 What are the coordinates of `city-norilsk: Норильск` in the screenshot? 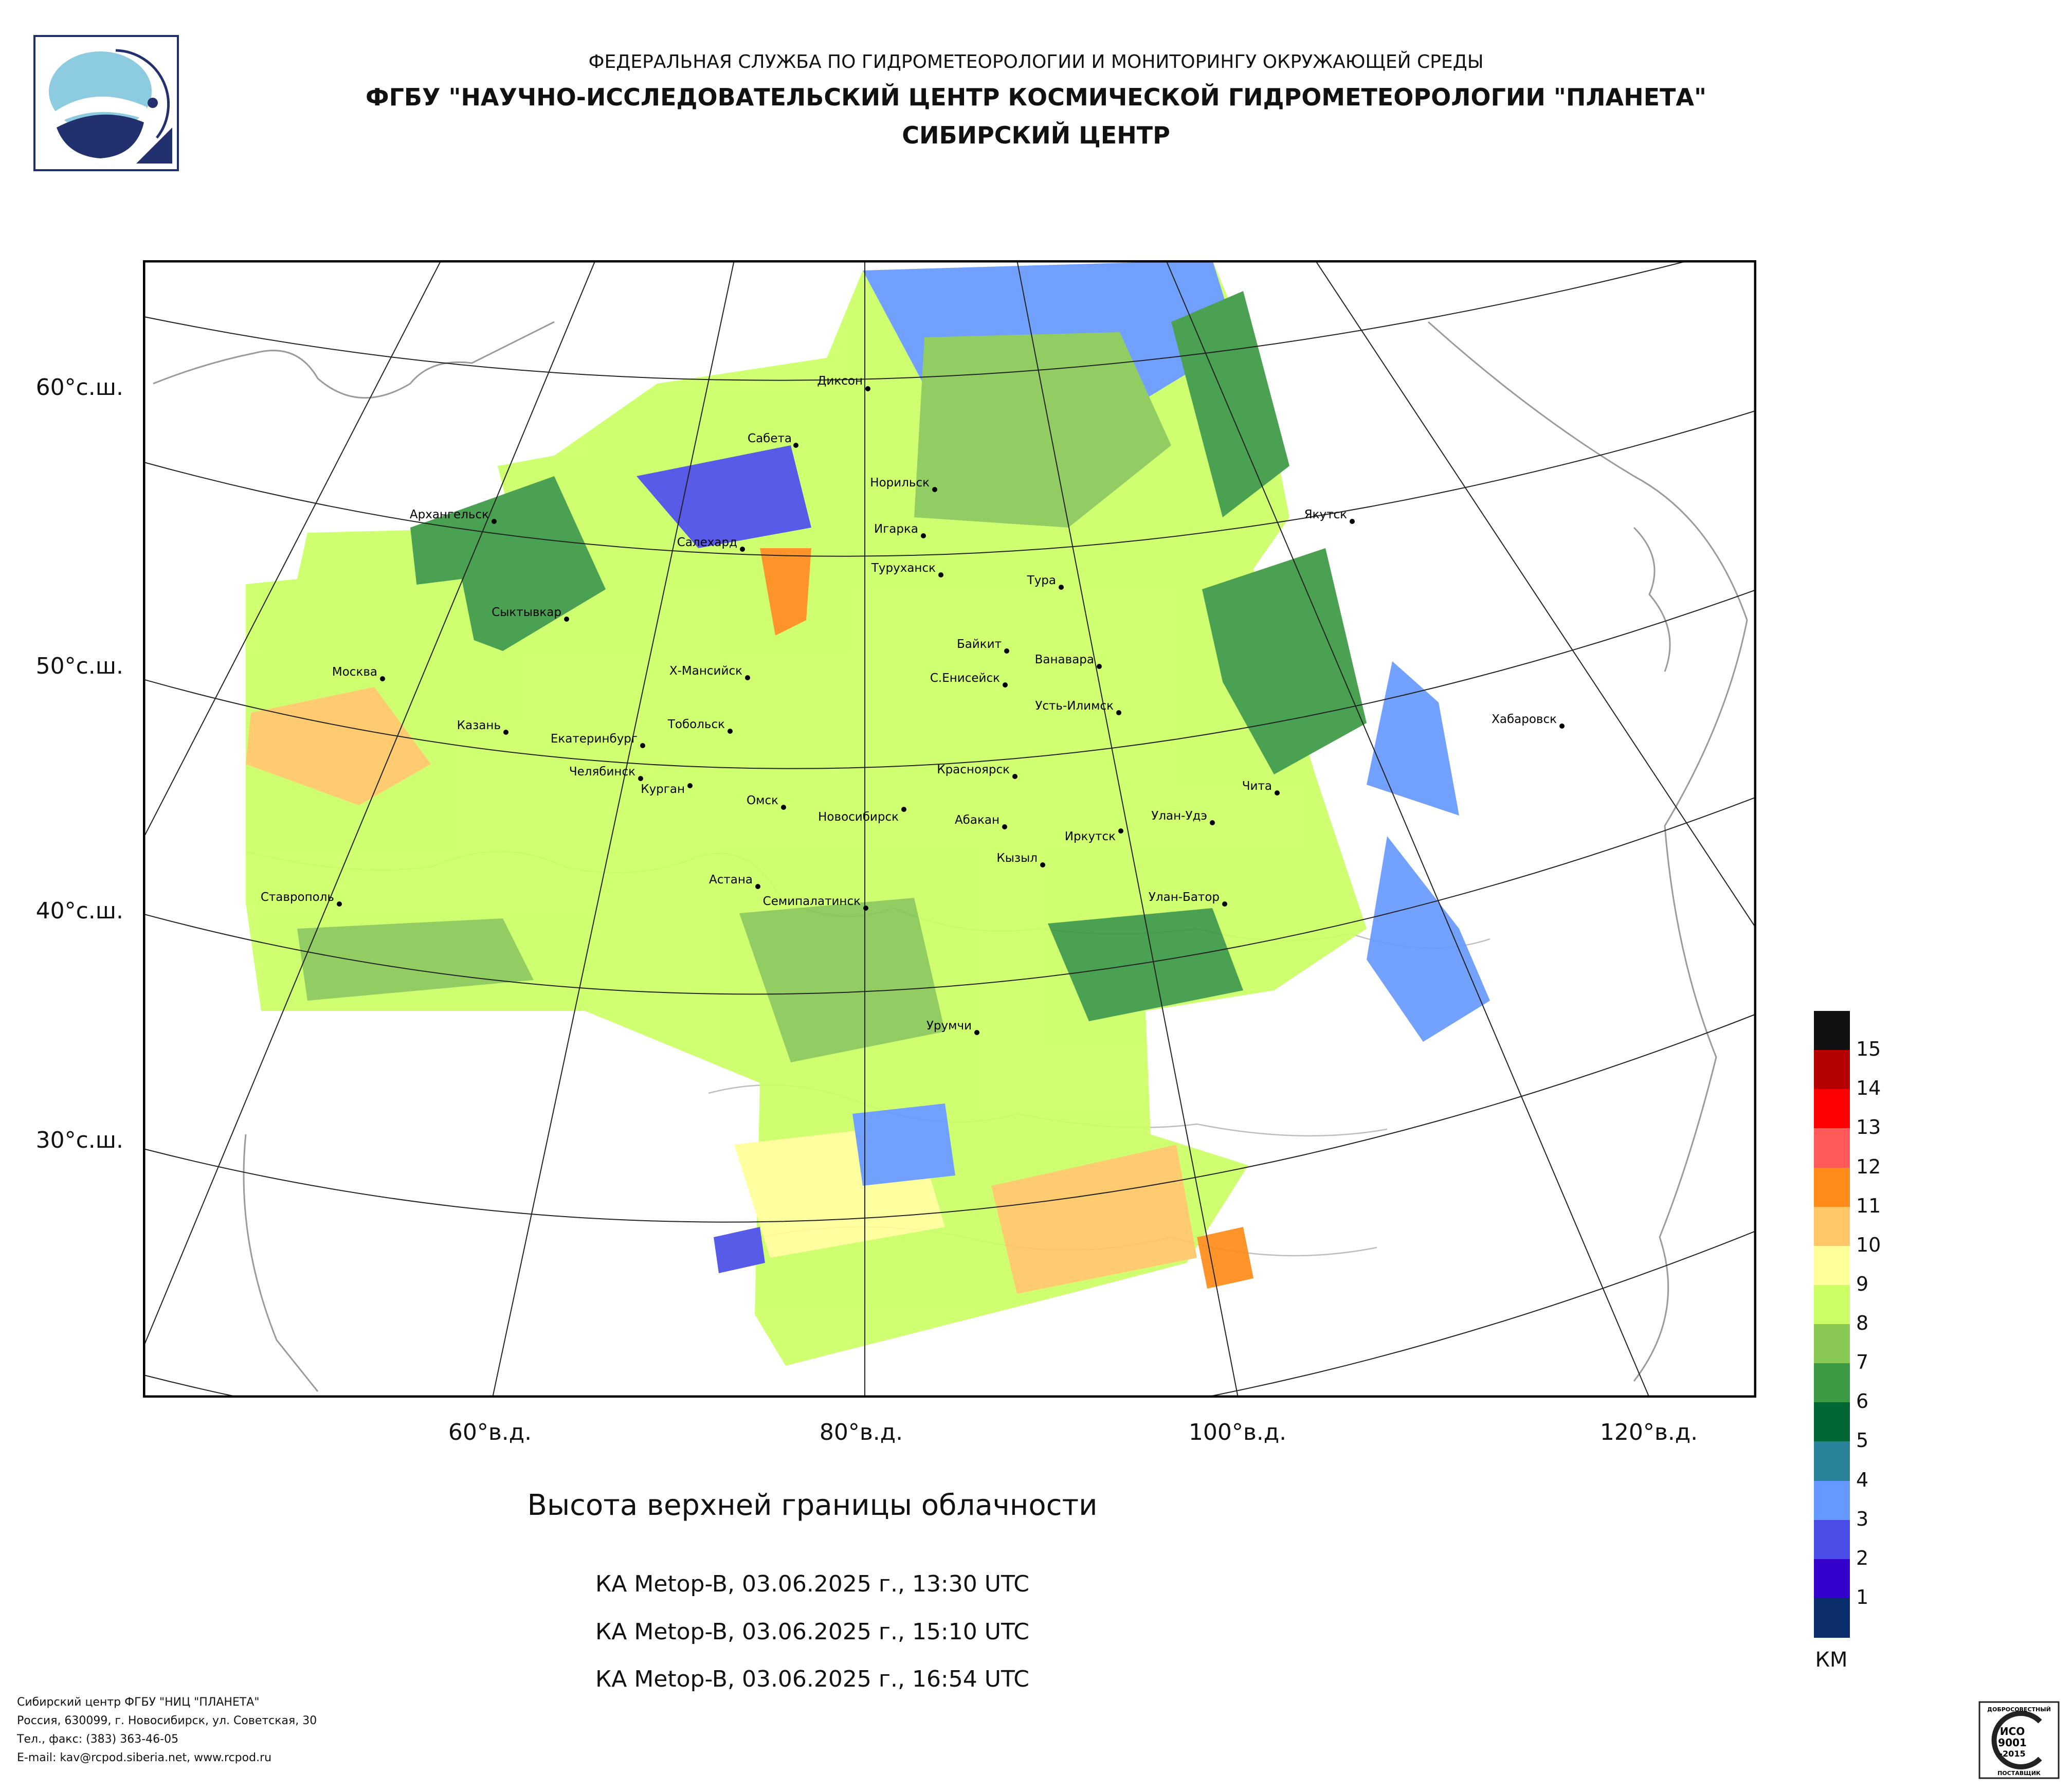 It's located at (900, 483).